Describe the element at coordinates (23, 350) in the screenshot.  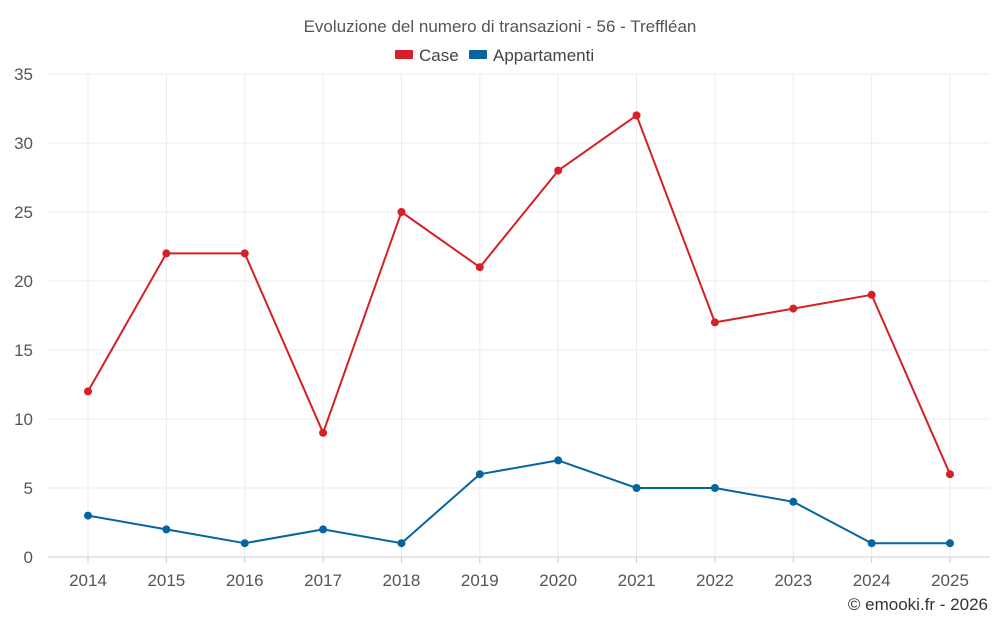
I see `y-tick-label: 15` at that location.